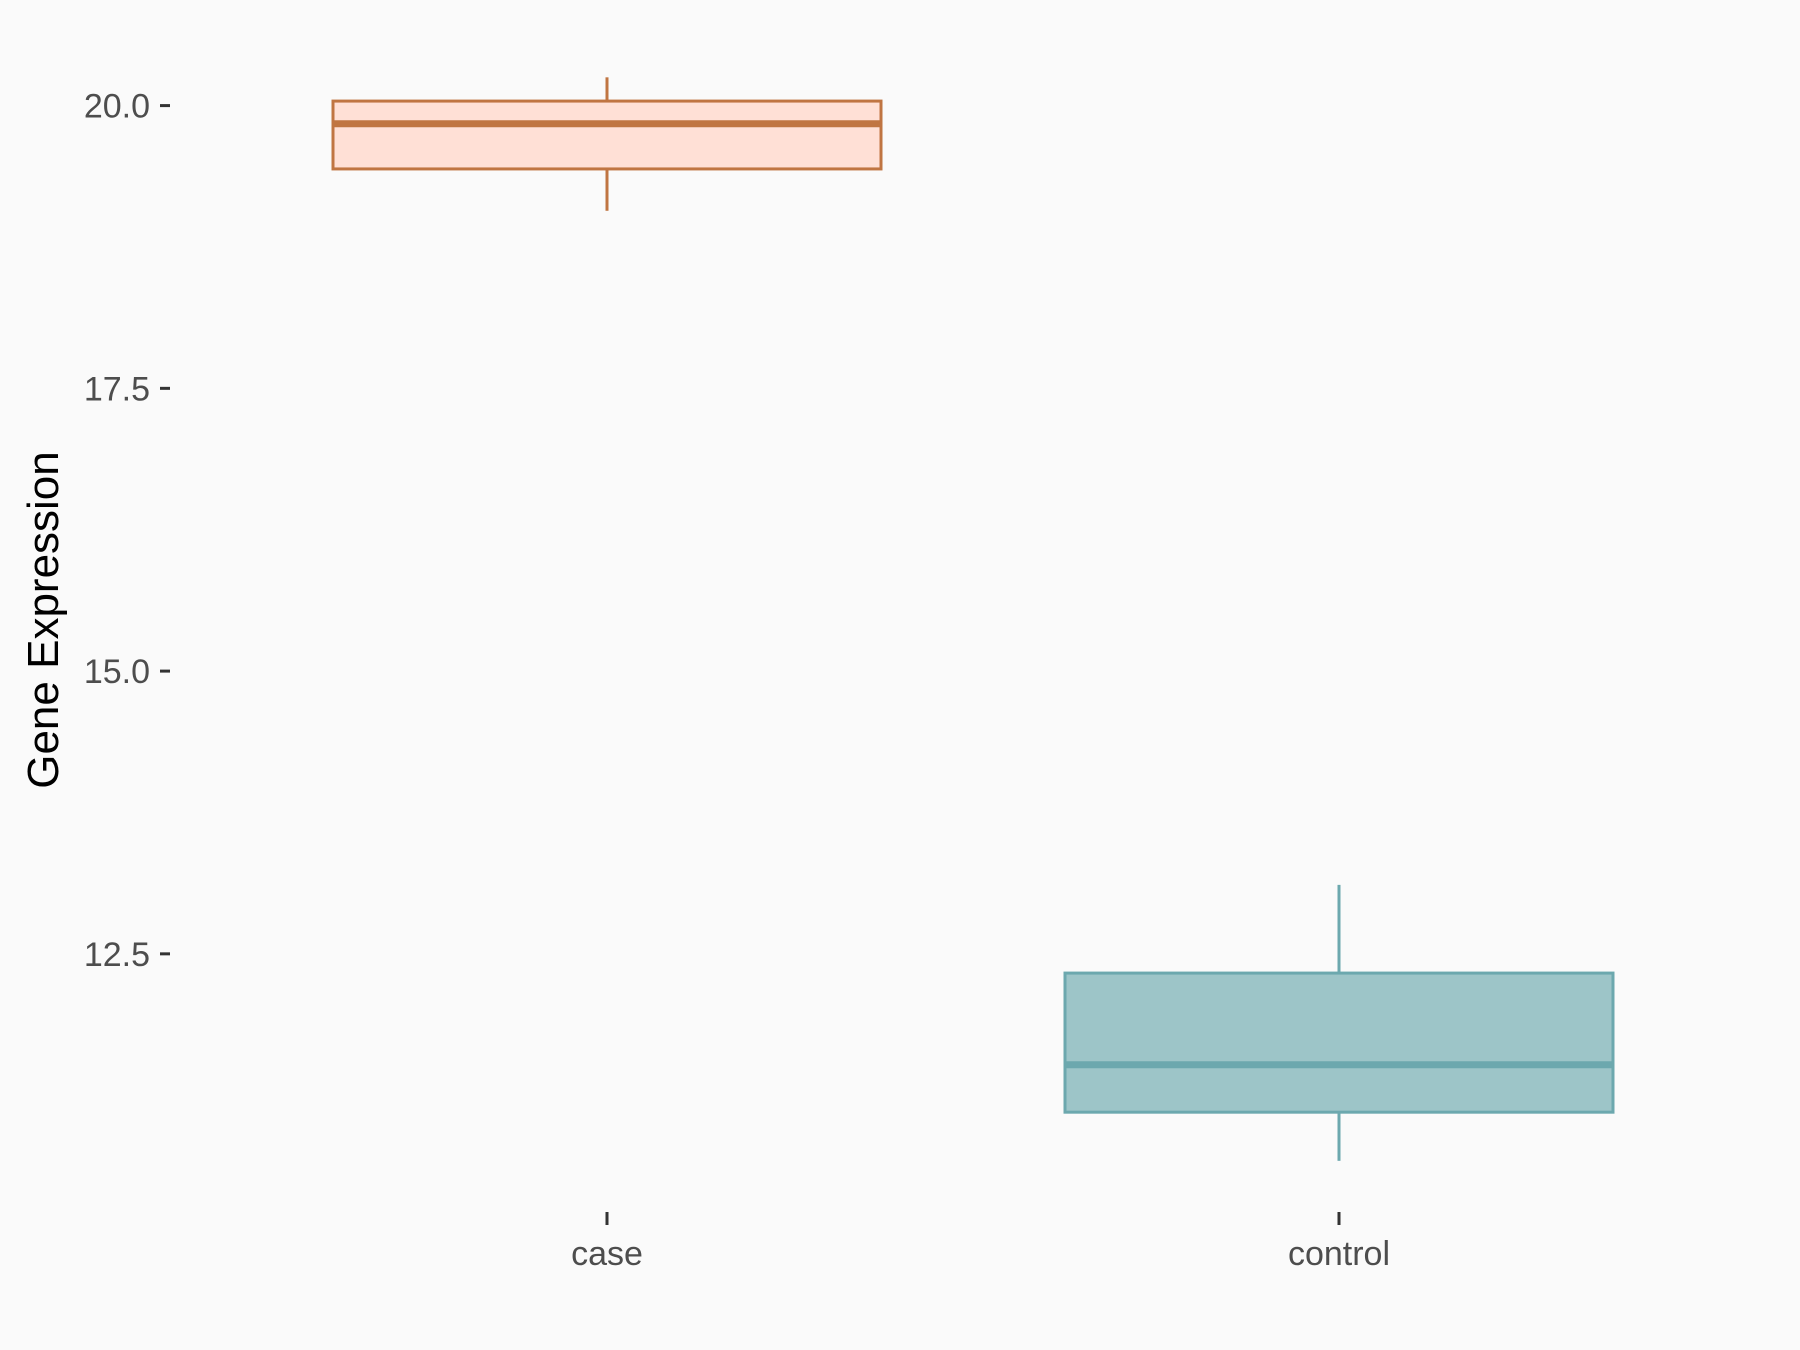 The image size is (1800, 1350). I want to click on x-tick-label: case, so click(607, 1254).